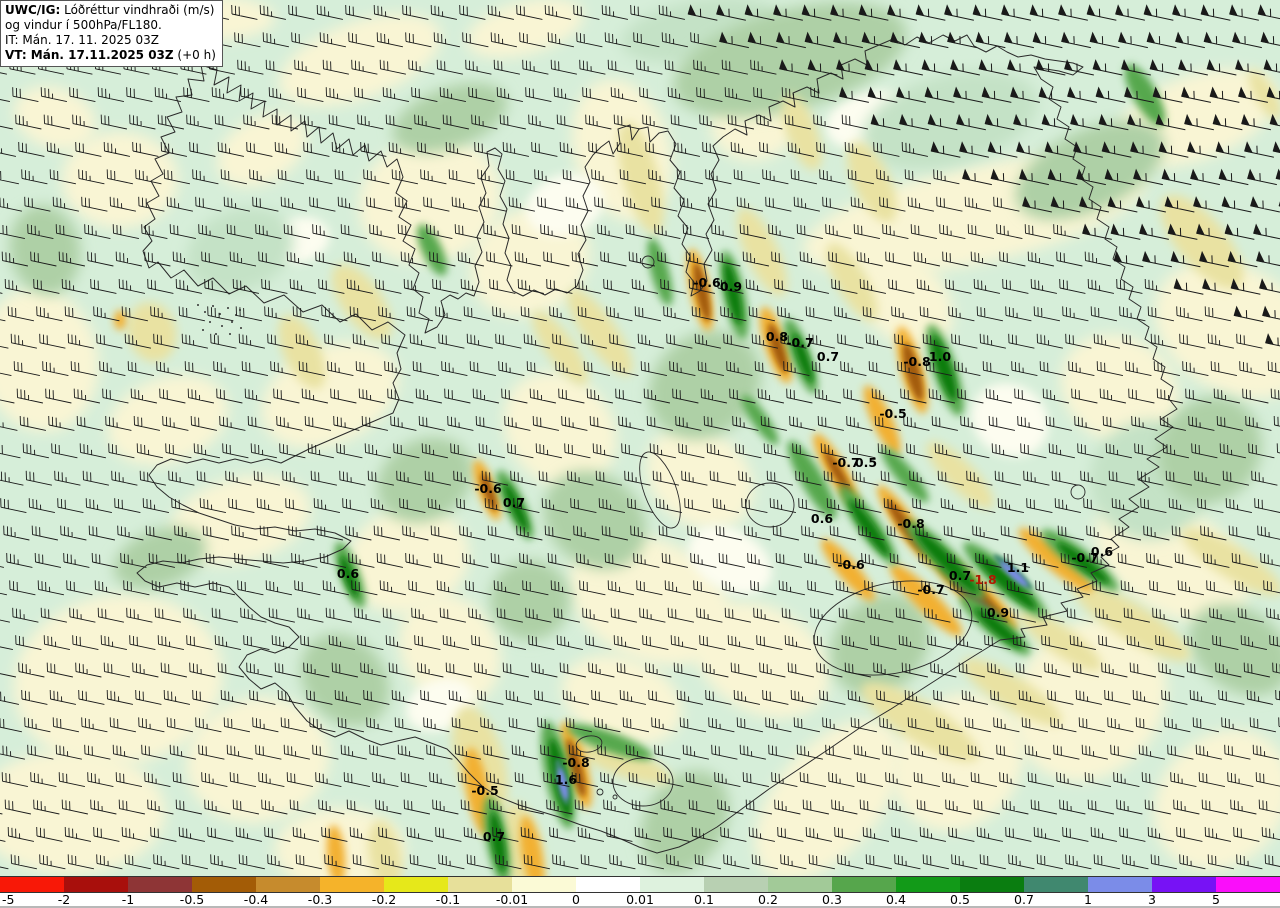  Describe the element at coordinates (110, 10) in the screenshot. I see `title-line-1: UWC/IG: Lóðréttur vindhraði (m/s)` at that location.